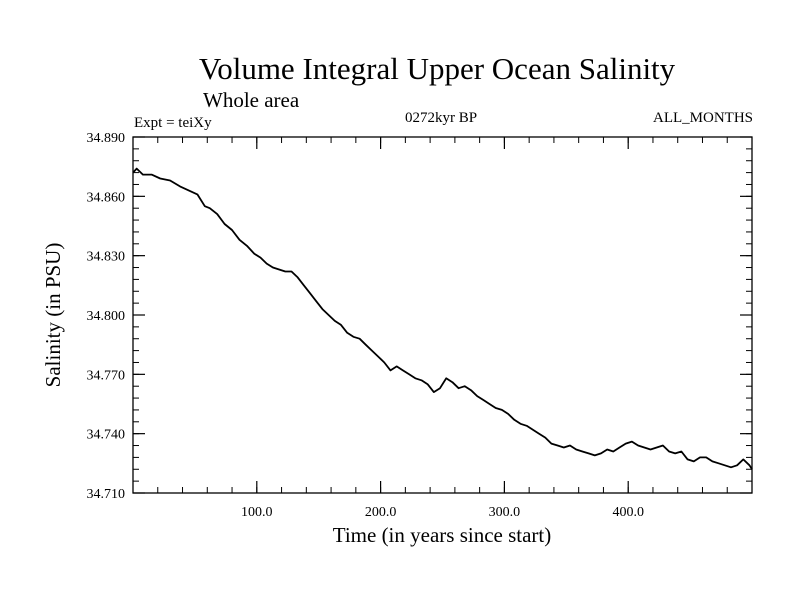  I want to click on y-tick-label: 34.740, so click(106, 435).